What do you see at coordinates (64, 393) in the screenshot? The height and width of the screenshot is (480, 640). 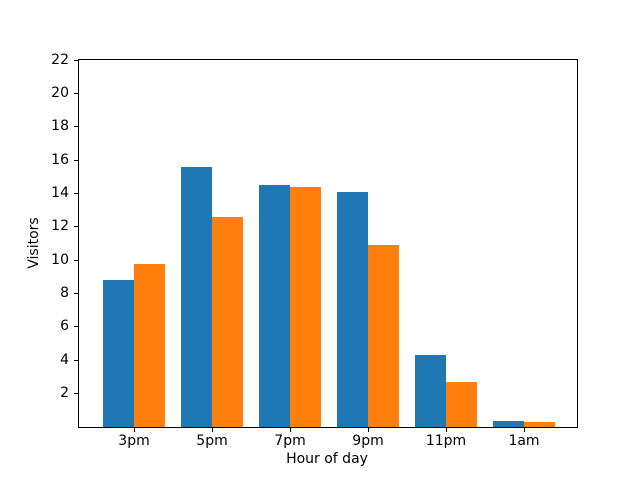 I see `y-tick-label: 2` at bounding box center [64, 393].